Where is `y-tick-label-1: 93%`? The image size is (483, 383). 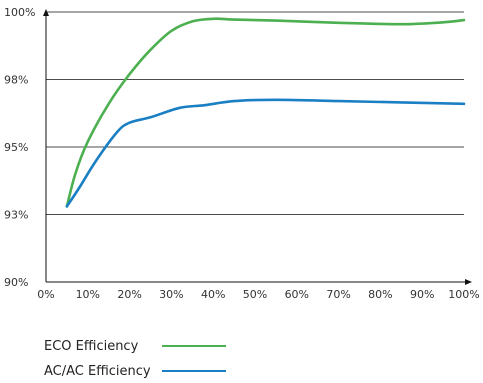 y-tick-label-1: 93% is located at coordinates (16, 215).